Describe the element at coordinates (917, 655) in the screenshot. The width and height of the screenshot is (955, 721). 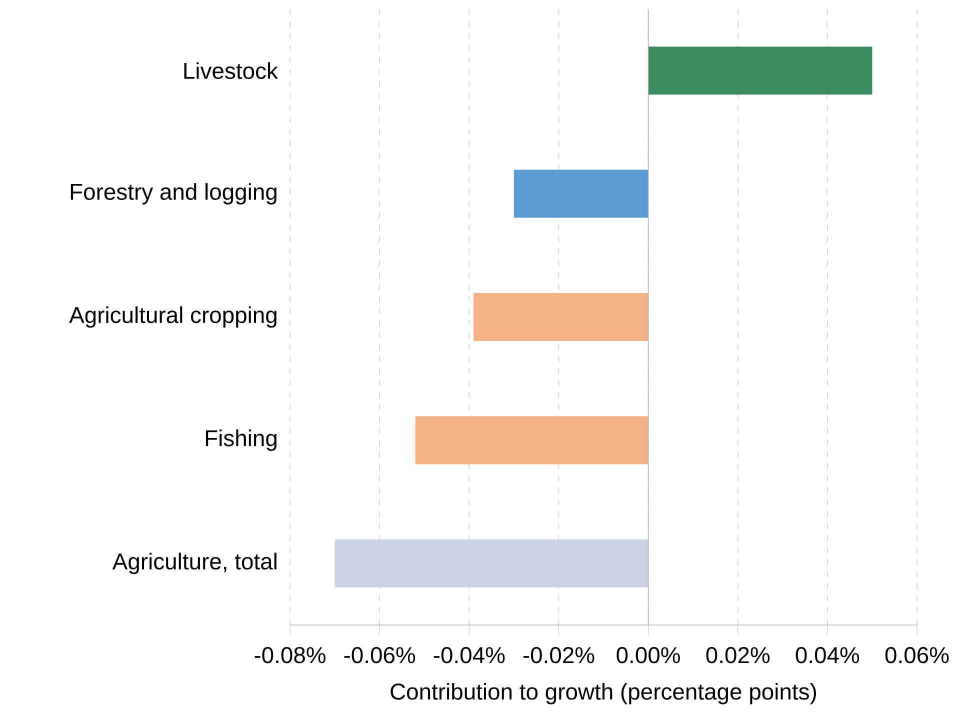
I see `x-tick-label: 0.06%` at that location.